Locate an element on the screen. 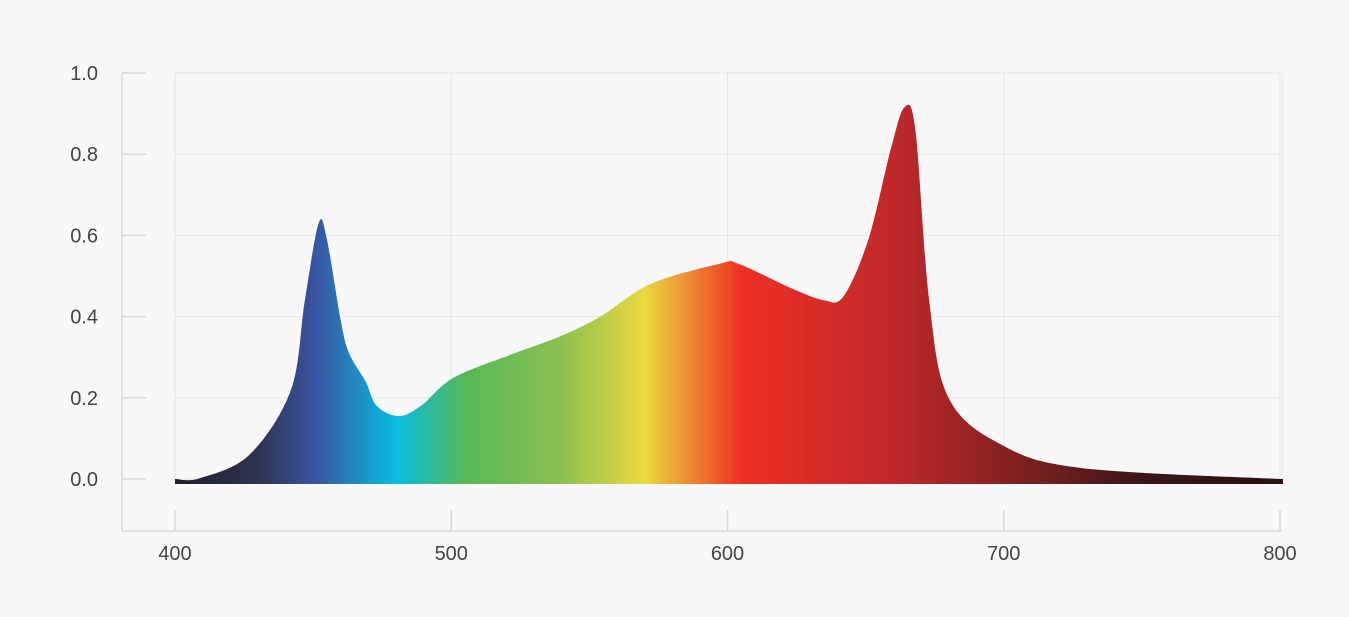 The width and height of the screenshot is (1349, 617). x-tick-label: 500 is located at coordinates (451, 554).